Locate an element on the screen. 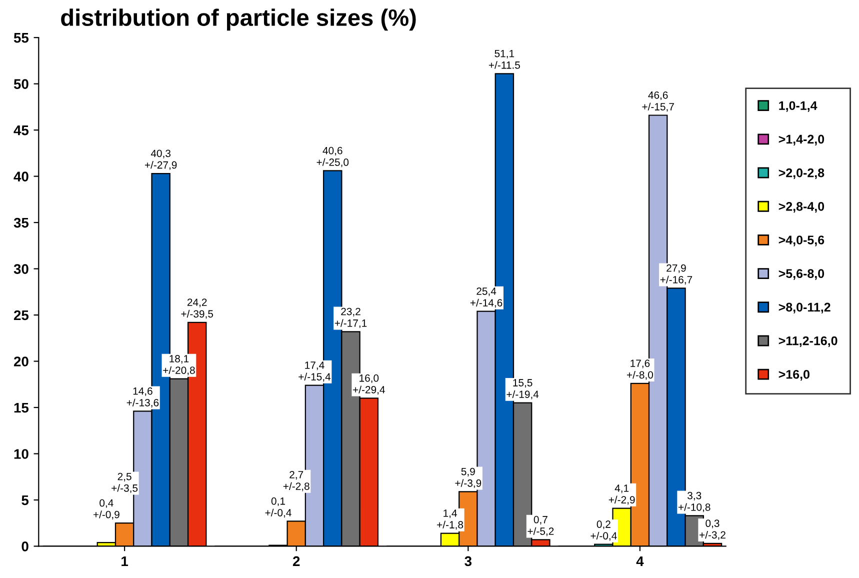  data-label: 40,3 +/-27,9 is located at coordinates (160, 160).